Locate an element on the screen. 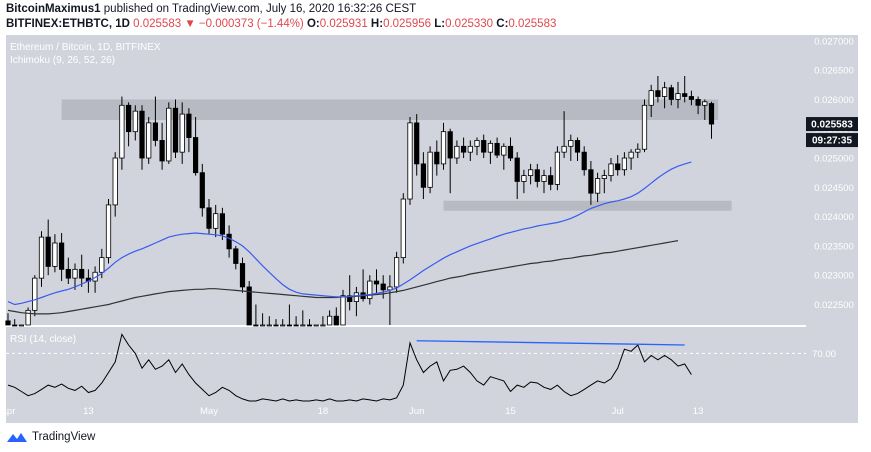 This screenshot has width=871, height=452. rsi-title: RSI (14, close) is located at coordinates (43, 339).